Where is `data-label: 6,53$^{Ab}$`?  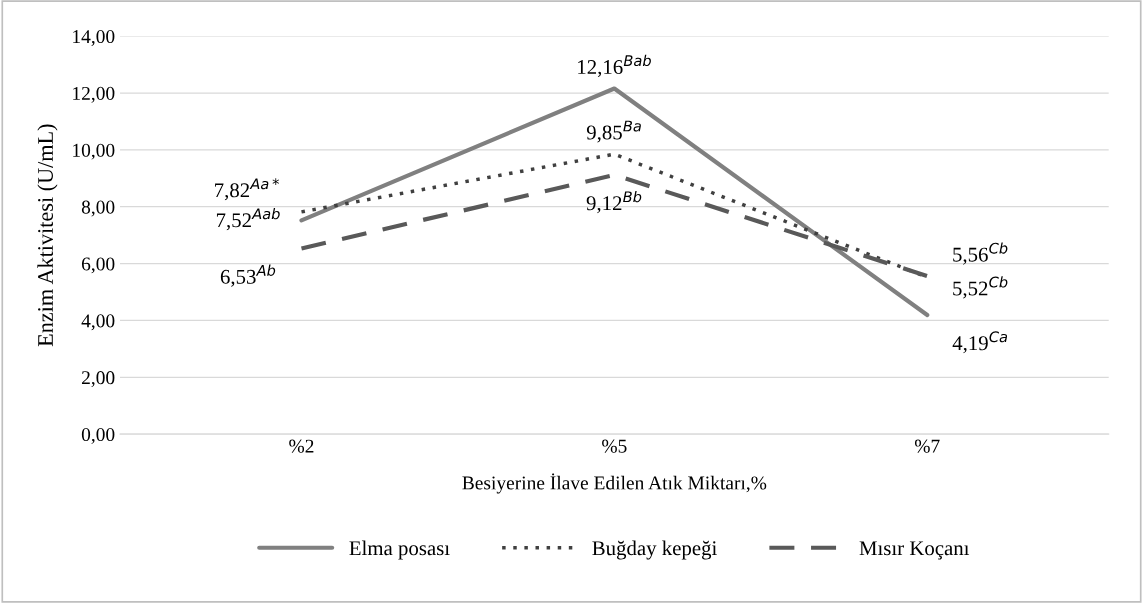
data-label: 6,53$^{Ab}$ is located at coordinates (248, 275).